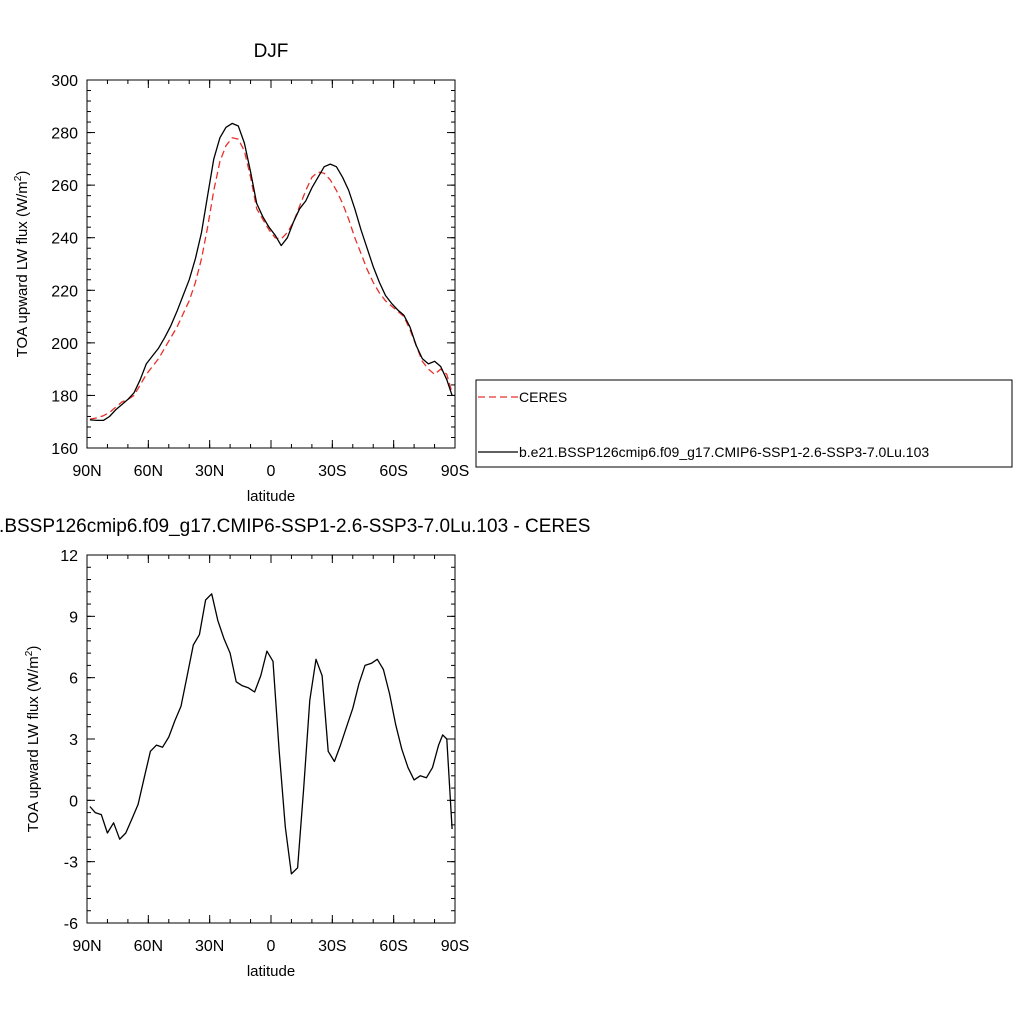 The height and width of the screenshot is (1024, 1024). What do you see at coordinates (64, 186) in the screenshot?
I see `y-tick-label: 260` at bounding box center [64, 186].